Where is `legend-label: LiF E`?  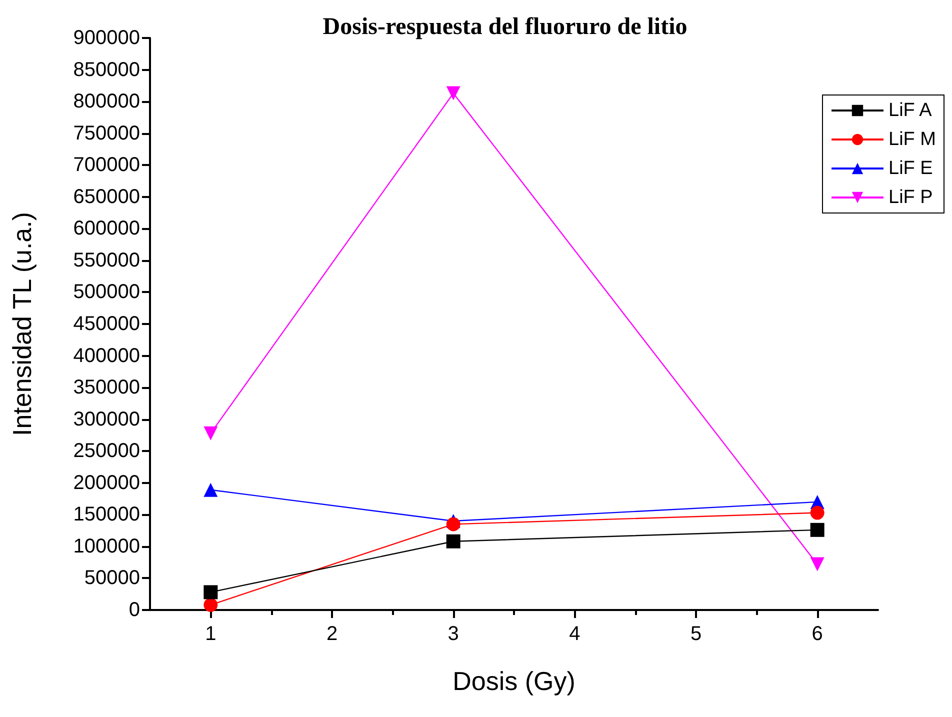
legend-label: LiF E is located at coordinates (910, 168).